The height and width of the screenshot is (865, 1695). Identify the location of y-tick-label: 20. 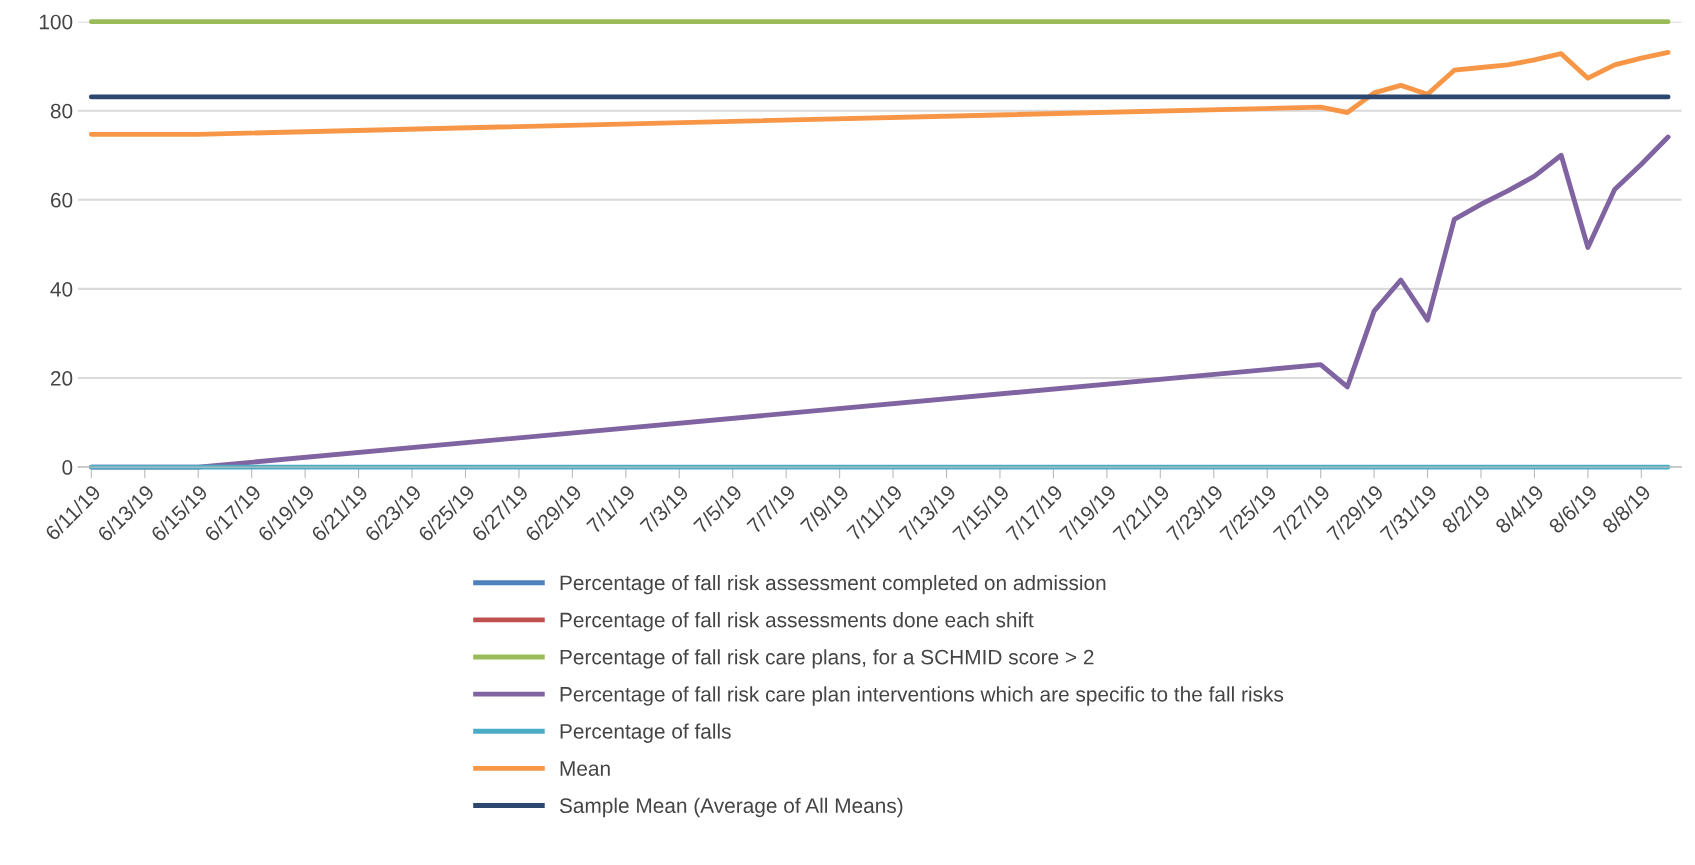
(61, 378).